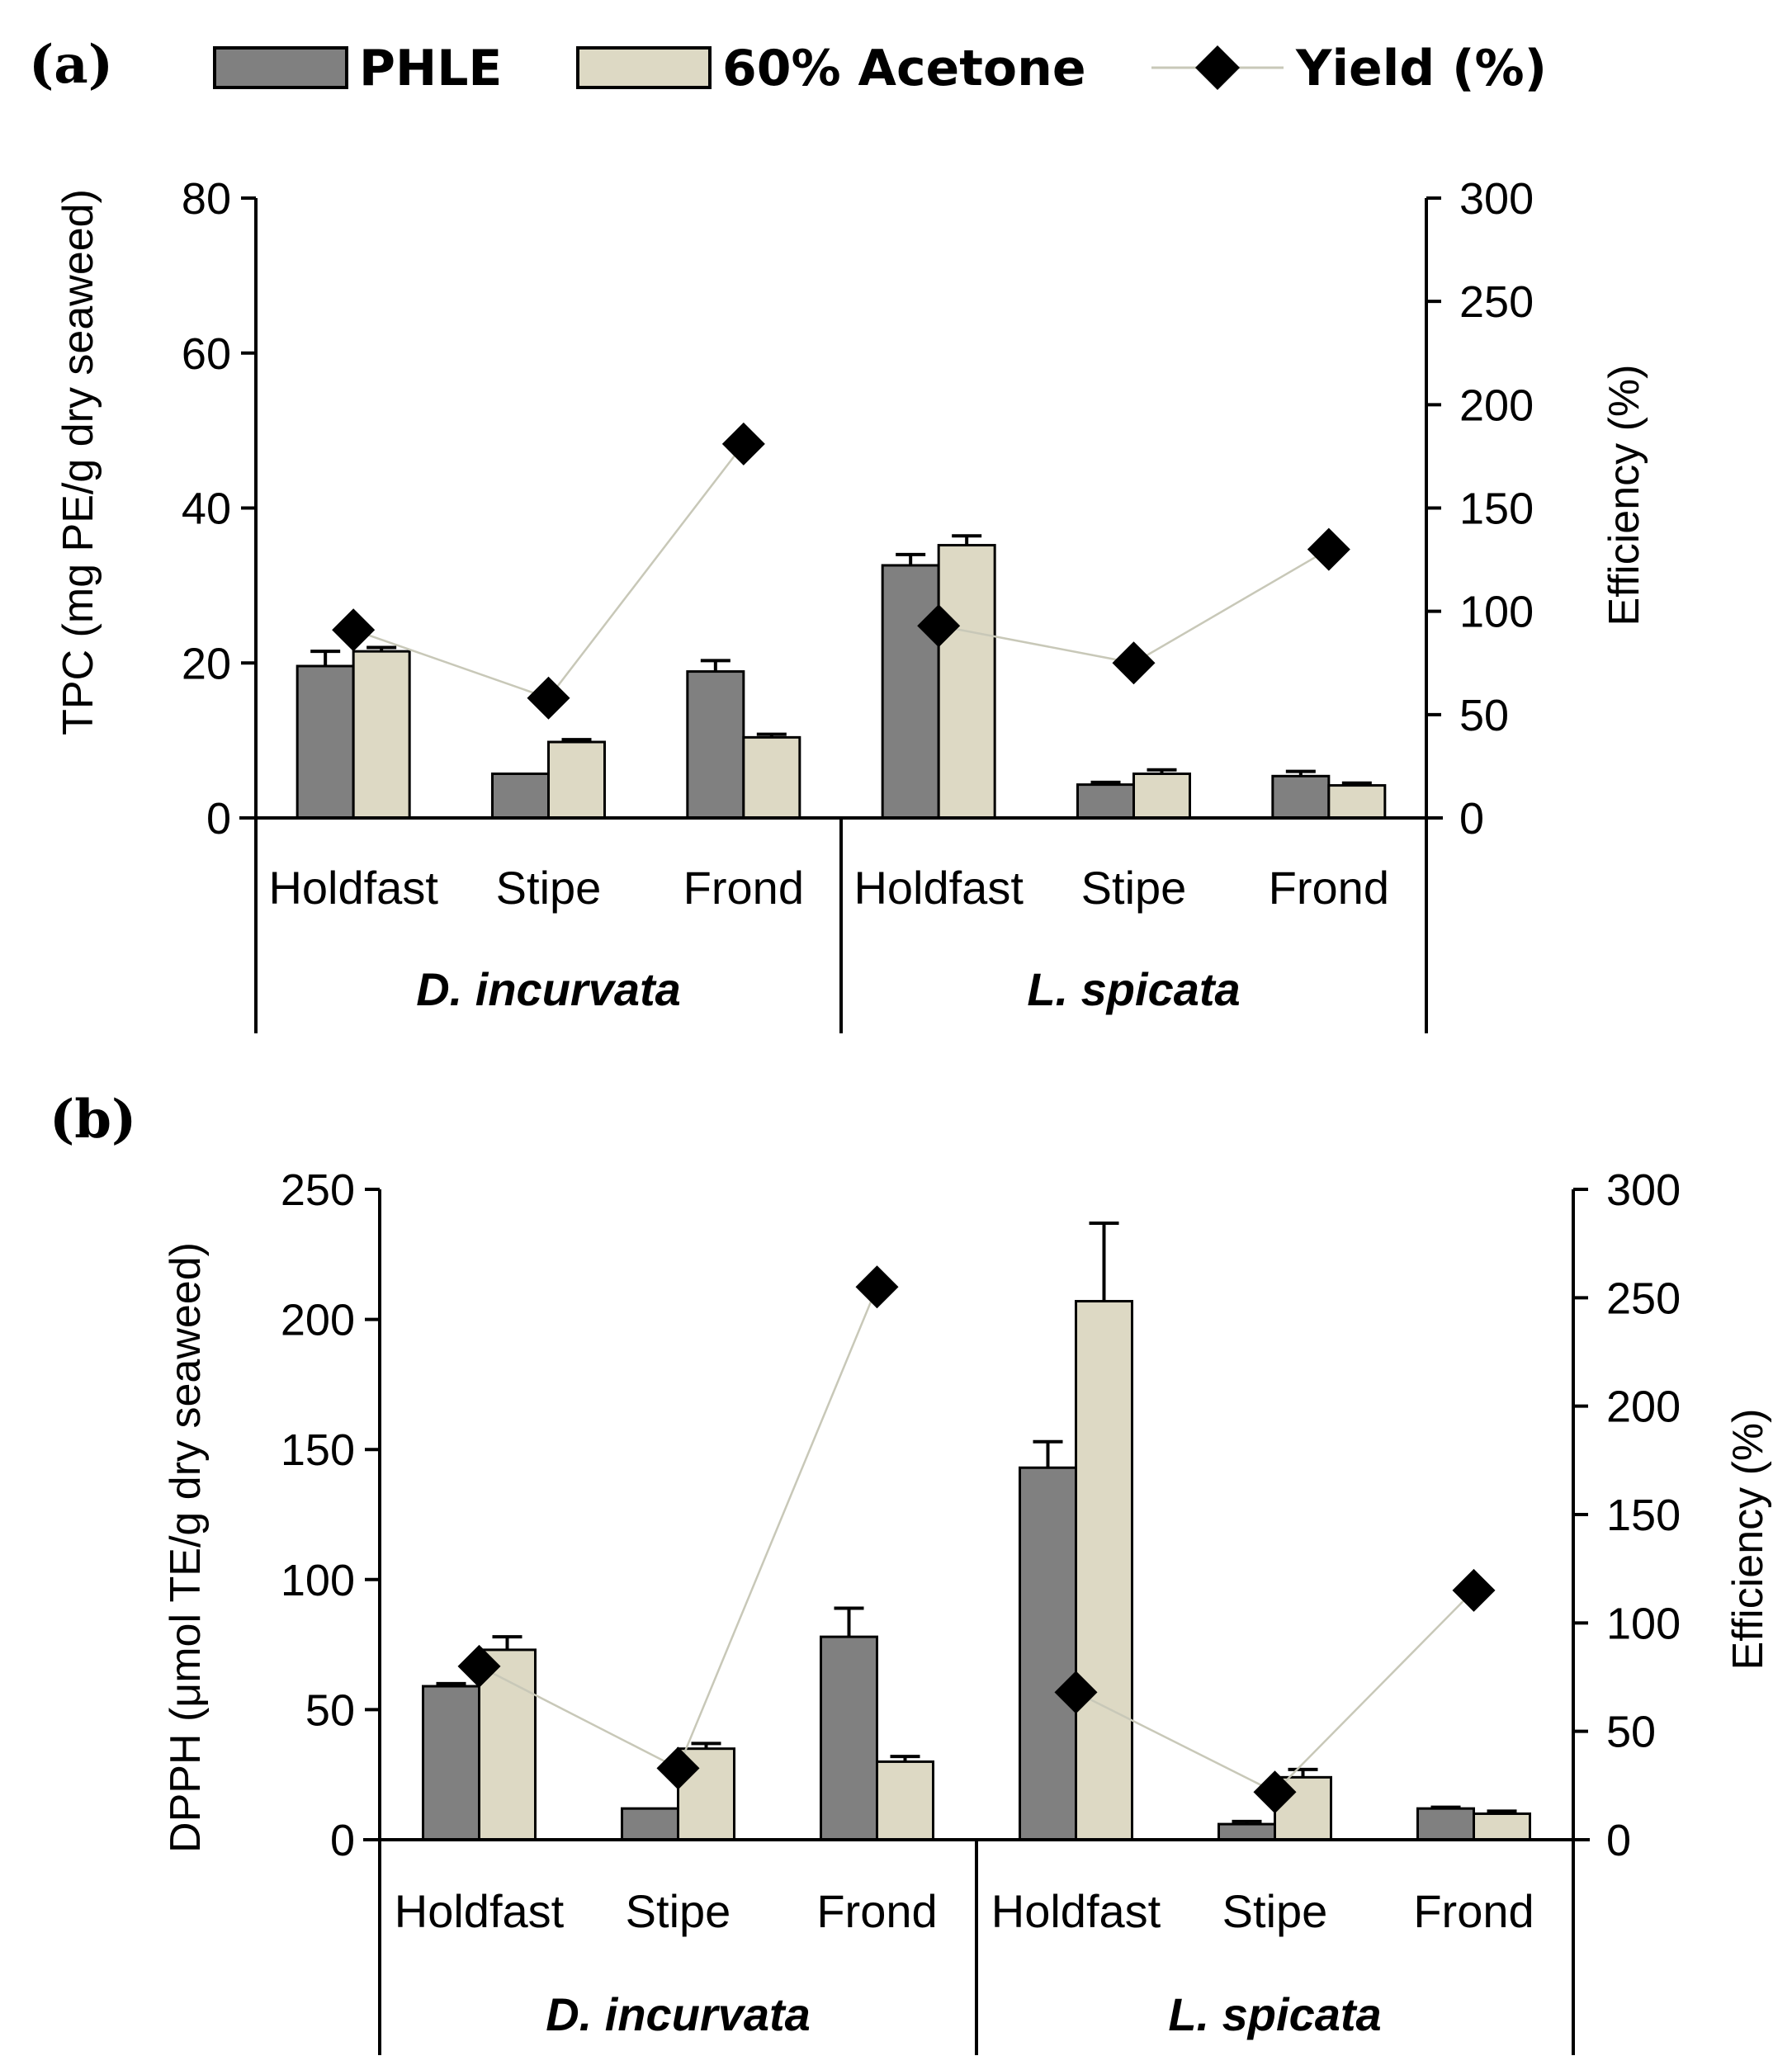 Image resolution: width=1792 pixels, height=2070 pixels. Describe the element at coordinates (207, 199) in the screenshot. I see `left-tick-label: 80` at that location.